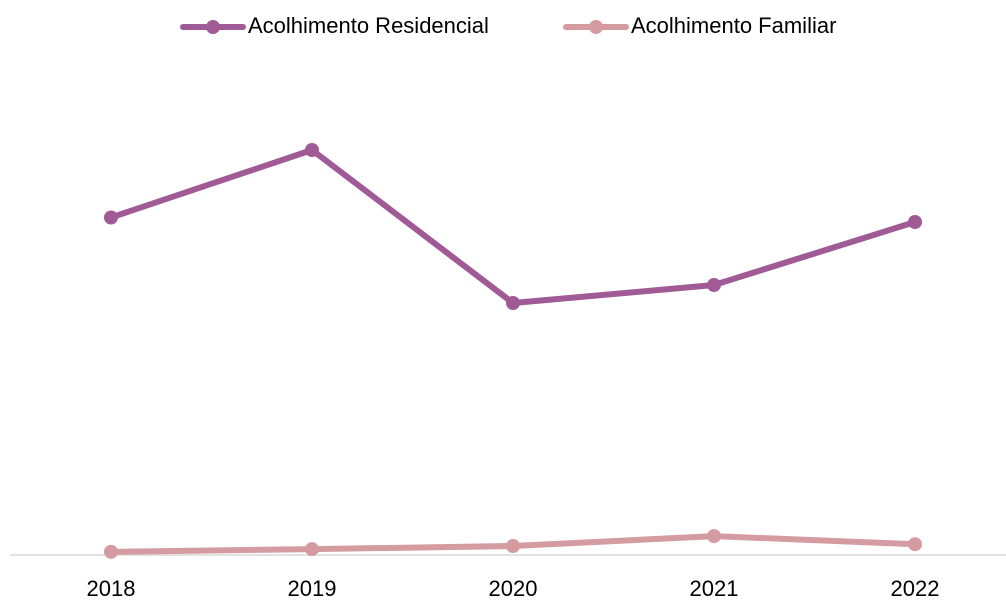  What do you see at coordinates (513, 588) in the screenshot?
I see `x-tick-label: 2020` at bounding box center [513, 588].